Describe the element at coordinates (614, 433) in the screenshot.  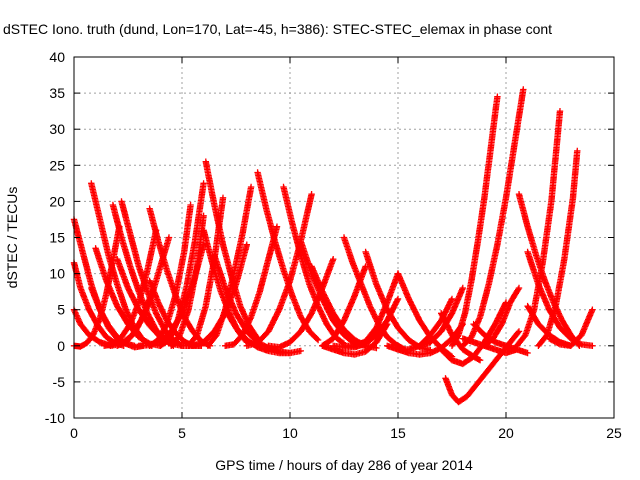
I see `x-tick-label: 25` at that location.